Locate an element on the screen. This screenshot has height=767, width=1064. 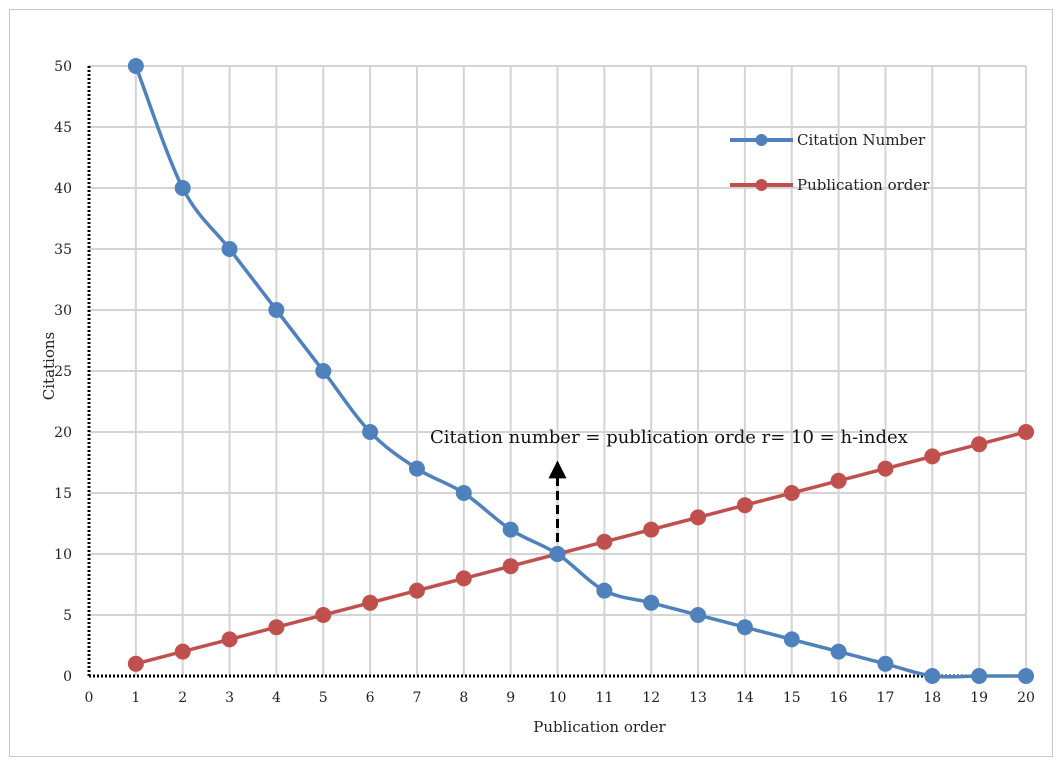
y-tick-label: 45 is located at coordinates (63, 128).